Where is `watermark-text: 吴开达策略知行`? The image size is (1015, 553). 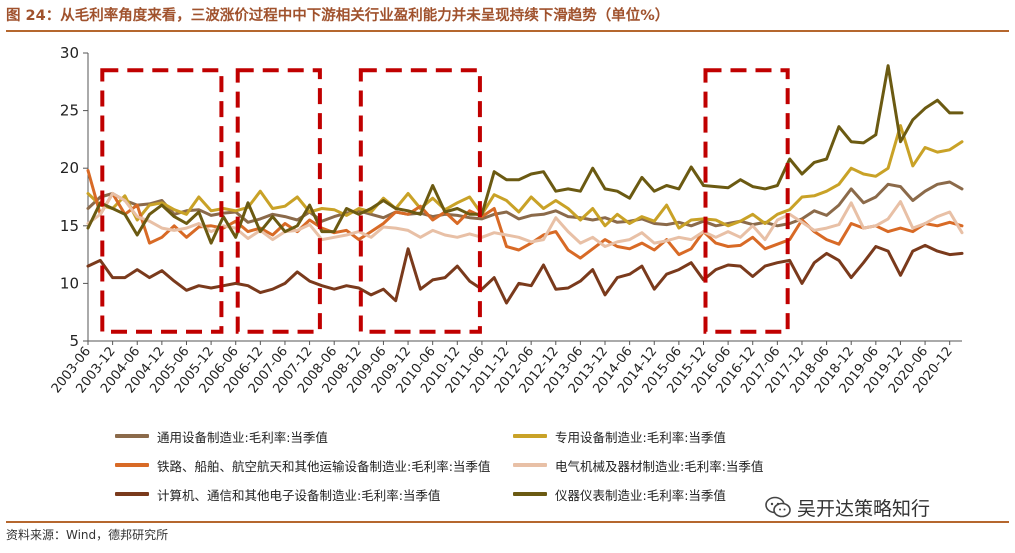 watermark-text: 吴开达策略知行 is located at coordinates (864, 508).